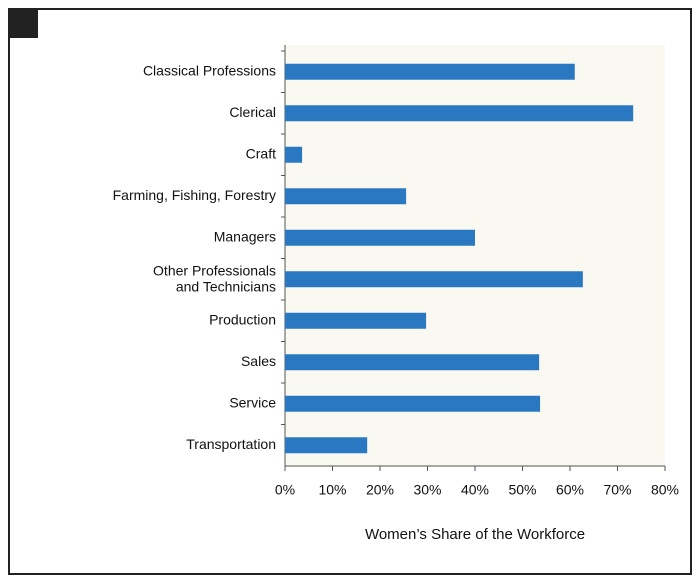  What do you see at coordinates (209, 70) in the screenshot?
I see `y-tick-label: Classical Professions` at bounding box center [209, 70].